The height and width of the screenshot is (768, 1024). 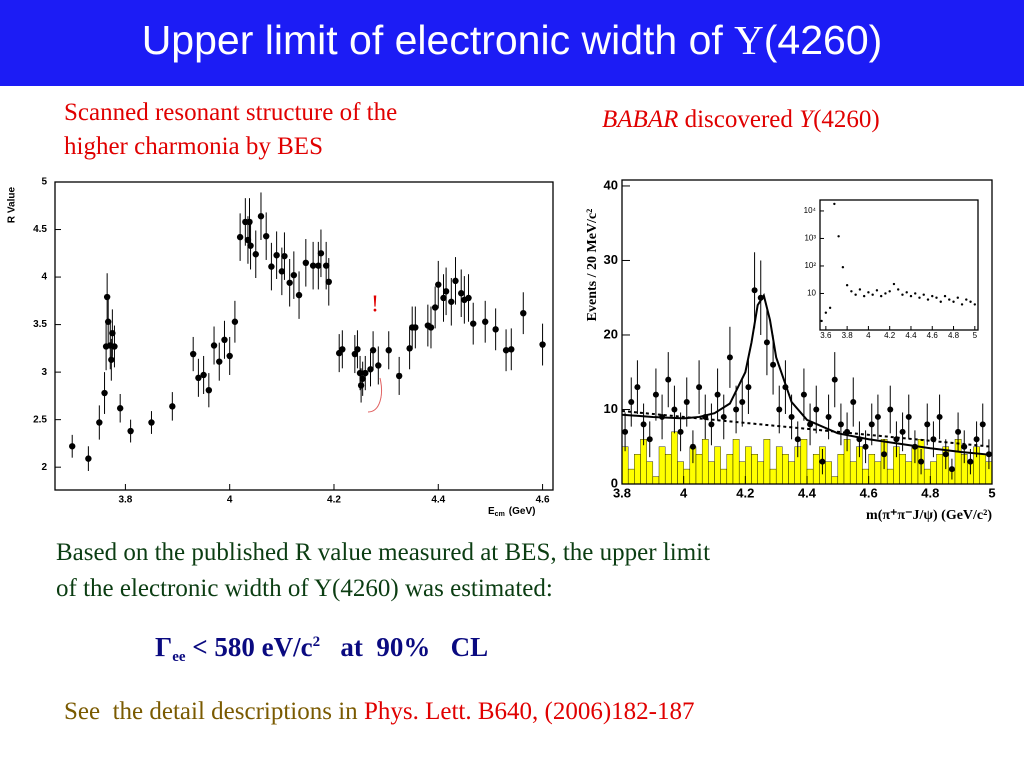 I want to click on annotation-curve, so click(x=374, y=395).